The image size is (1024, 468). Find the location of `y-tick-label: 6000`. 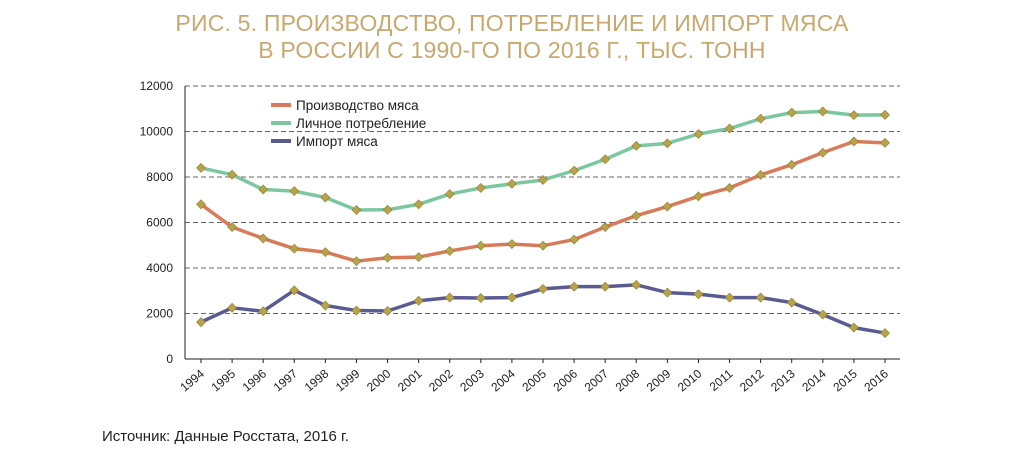

y-tick-label: 6000 is located at coordinates (159, 223).